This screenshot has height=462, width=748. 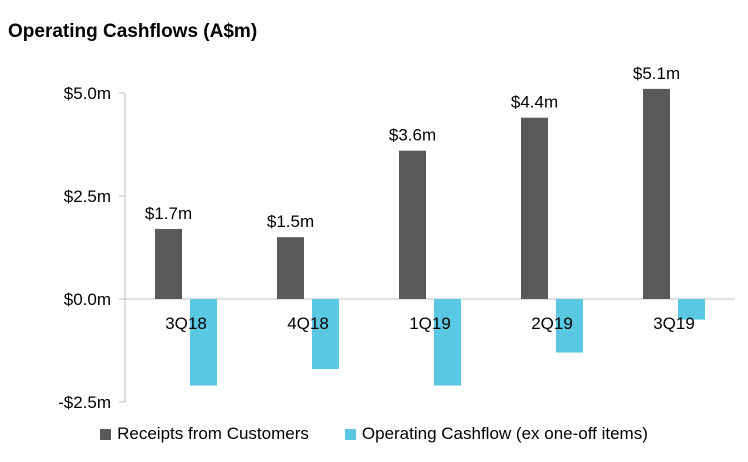 I want to click on x-category-label: 1Q19, so click(x=430, y=323).